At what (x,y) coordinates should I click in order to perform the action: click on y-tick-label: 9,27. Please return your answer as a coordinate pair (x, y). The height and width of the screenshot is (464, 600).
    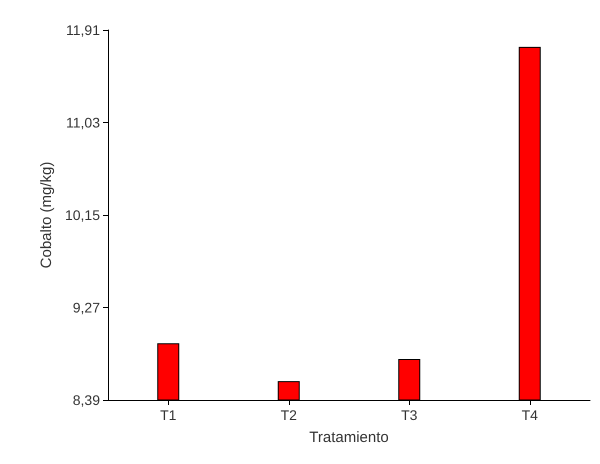
    Looking at the image, I should click on (86, 308).